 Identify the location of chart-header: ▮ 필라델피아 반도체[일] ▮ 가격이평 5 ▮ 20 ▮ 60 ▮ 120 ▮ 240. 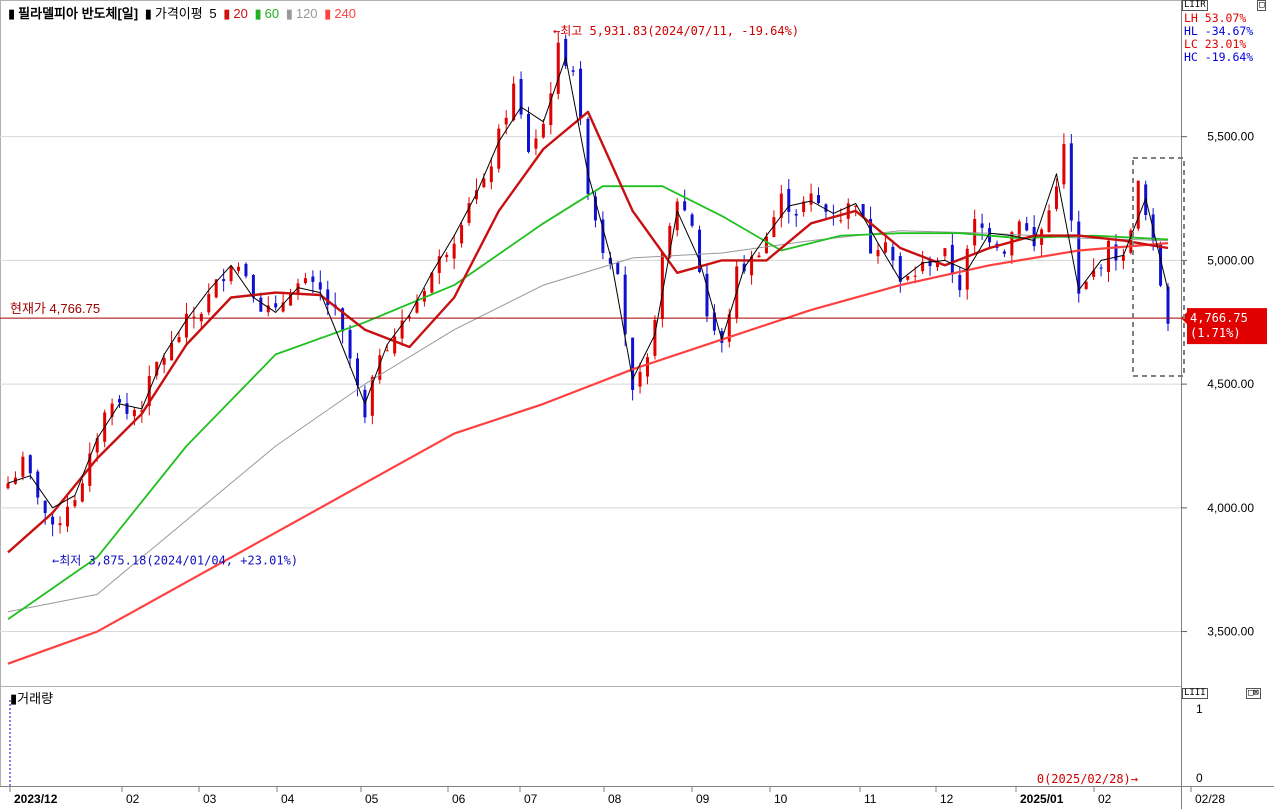
(183, 12).